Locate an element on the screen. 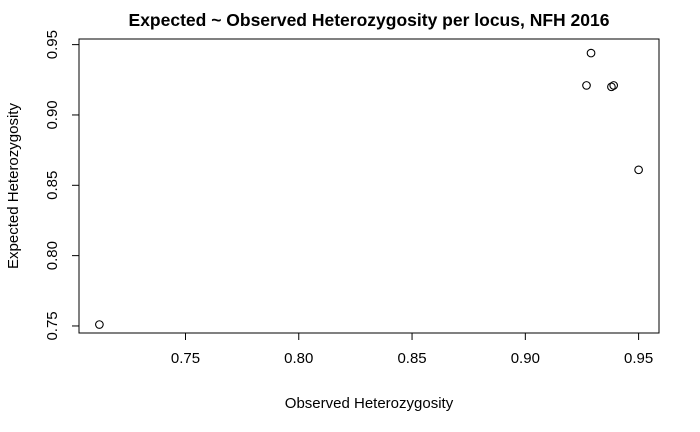  y-tick-label: 0.80 is located at coordinates (52, 255).